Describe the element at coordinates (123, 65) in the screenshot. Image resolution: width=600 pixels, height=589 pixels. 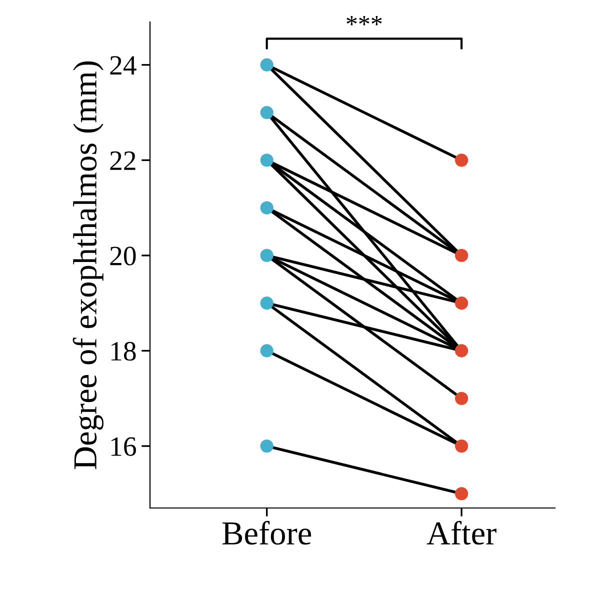
I see `y-tick-label: 24` at that location.